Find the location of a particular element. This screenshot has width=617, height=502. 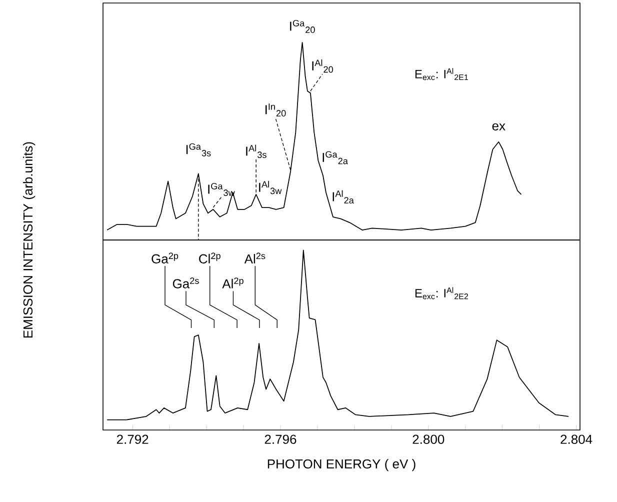

annotation: I$^{Ga}$2a is located at coordinates (335, 157).